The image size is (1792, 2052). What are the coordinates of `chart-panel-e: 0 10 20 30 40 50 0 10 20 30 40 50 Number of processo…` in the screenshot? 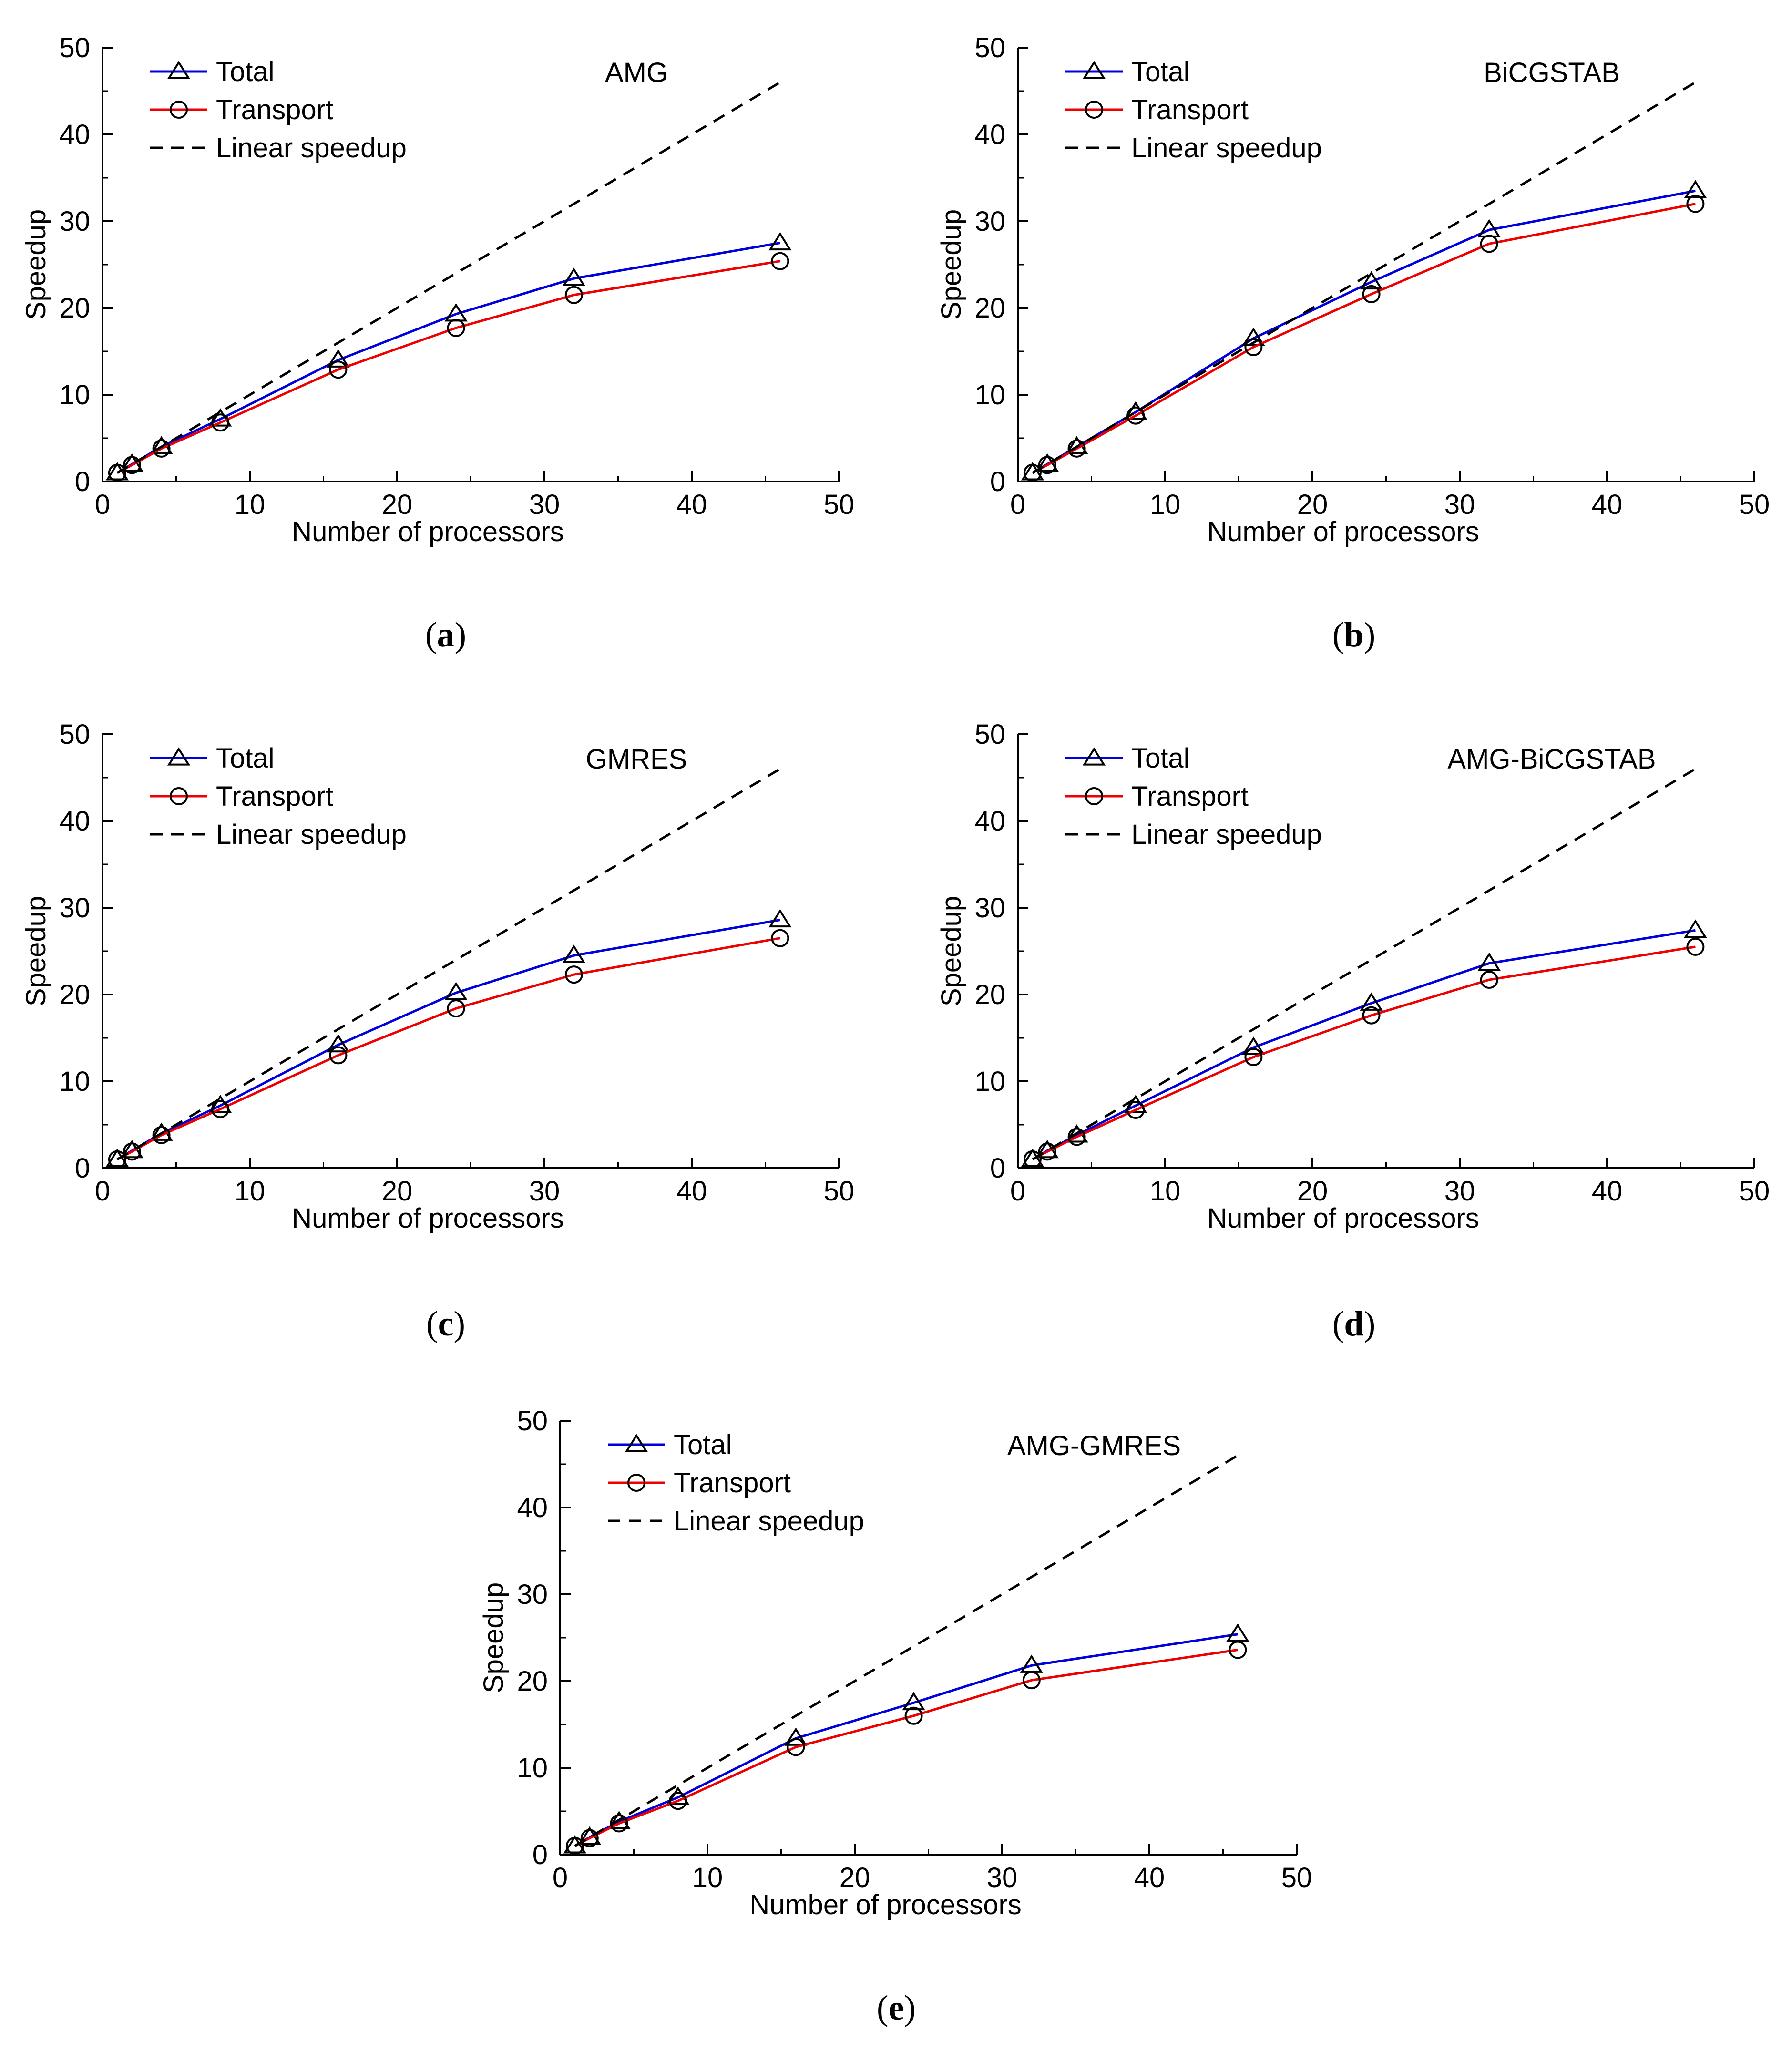 It's located at (901, 1671).